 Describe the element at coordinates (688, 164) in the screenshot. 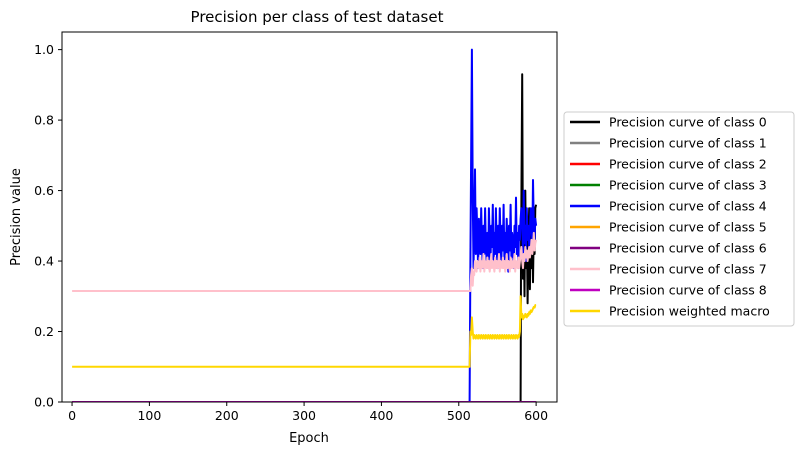

I see `legend-label-2: Precision curve of class 2` at that location.